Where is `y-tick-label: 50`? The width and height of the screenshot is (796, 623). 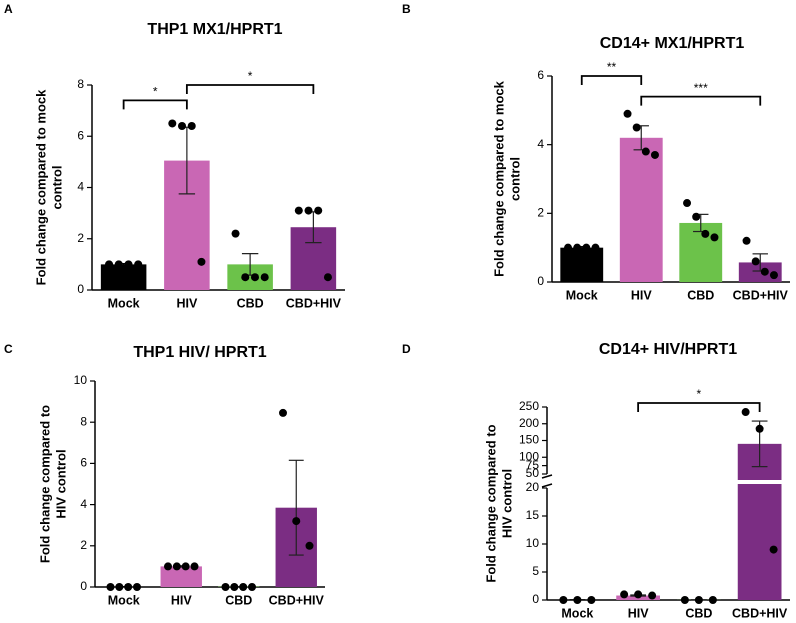
y-tick-label: 50 is located at coordinates (533, 473).